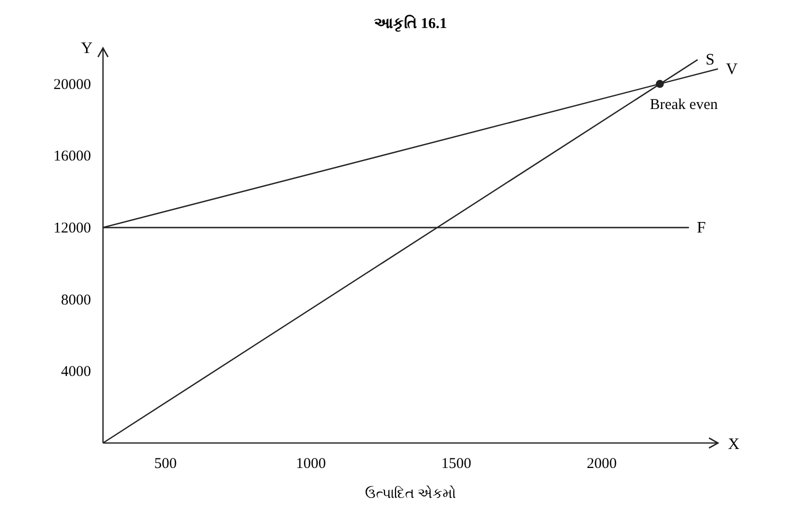  Describe the element at coordinates (732, 69) in the screenshot. I see `series-label: V` at that location.